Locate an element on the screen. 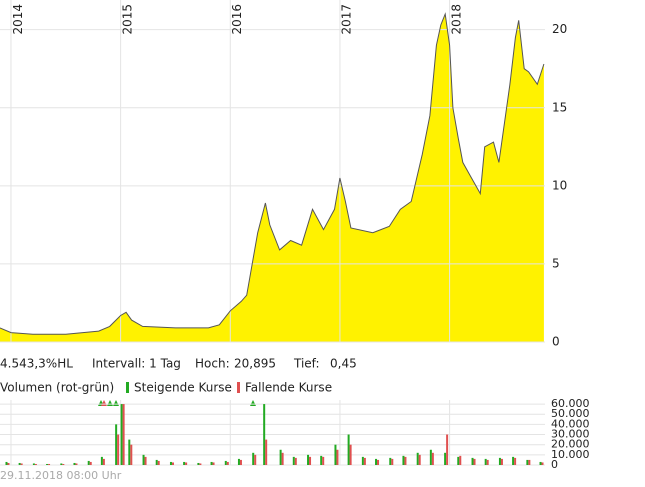 Image resolution: width=645 pixels, height=487 pixels. y-tick-label: 10.000 is located at coordinates (570, 454).